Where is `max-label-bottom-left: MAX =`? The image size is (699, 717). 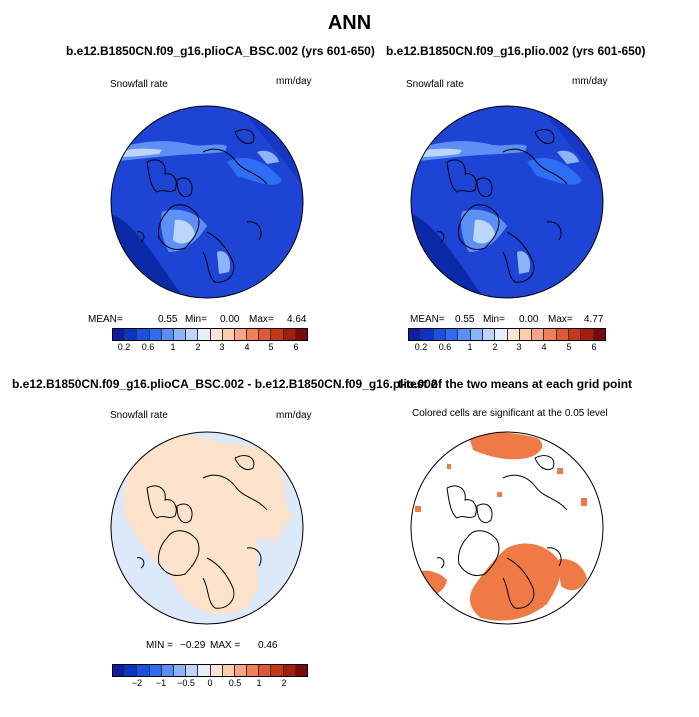
max-label-bottom-left: MAX = is located at coordinates (225, 645).